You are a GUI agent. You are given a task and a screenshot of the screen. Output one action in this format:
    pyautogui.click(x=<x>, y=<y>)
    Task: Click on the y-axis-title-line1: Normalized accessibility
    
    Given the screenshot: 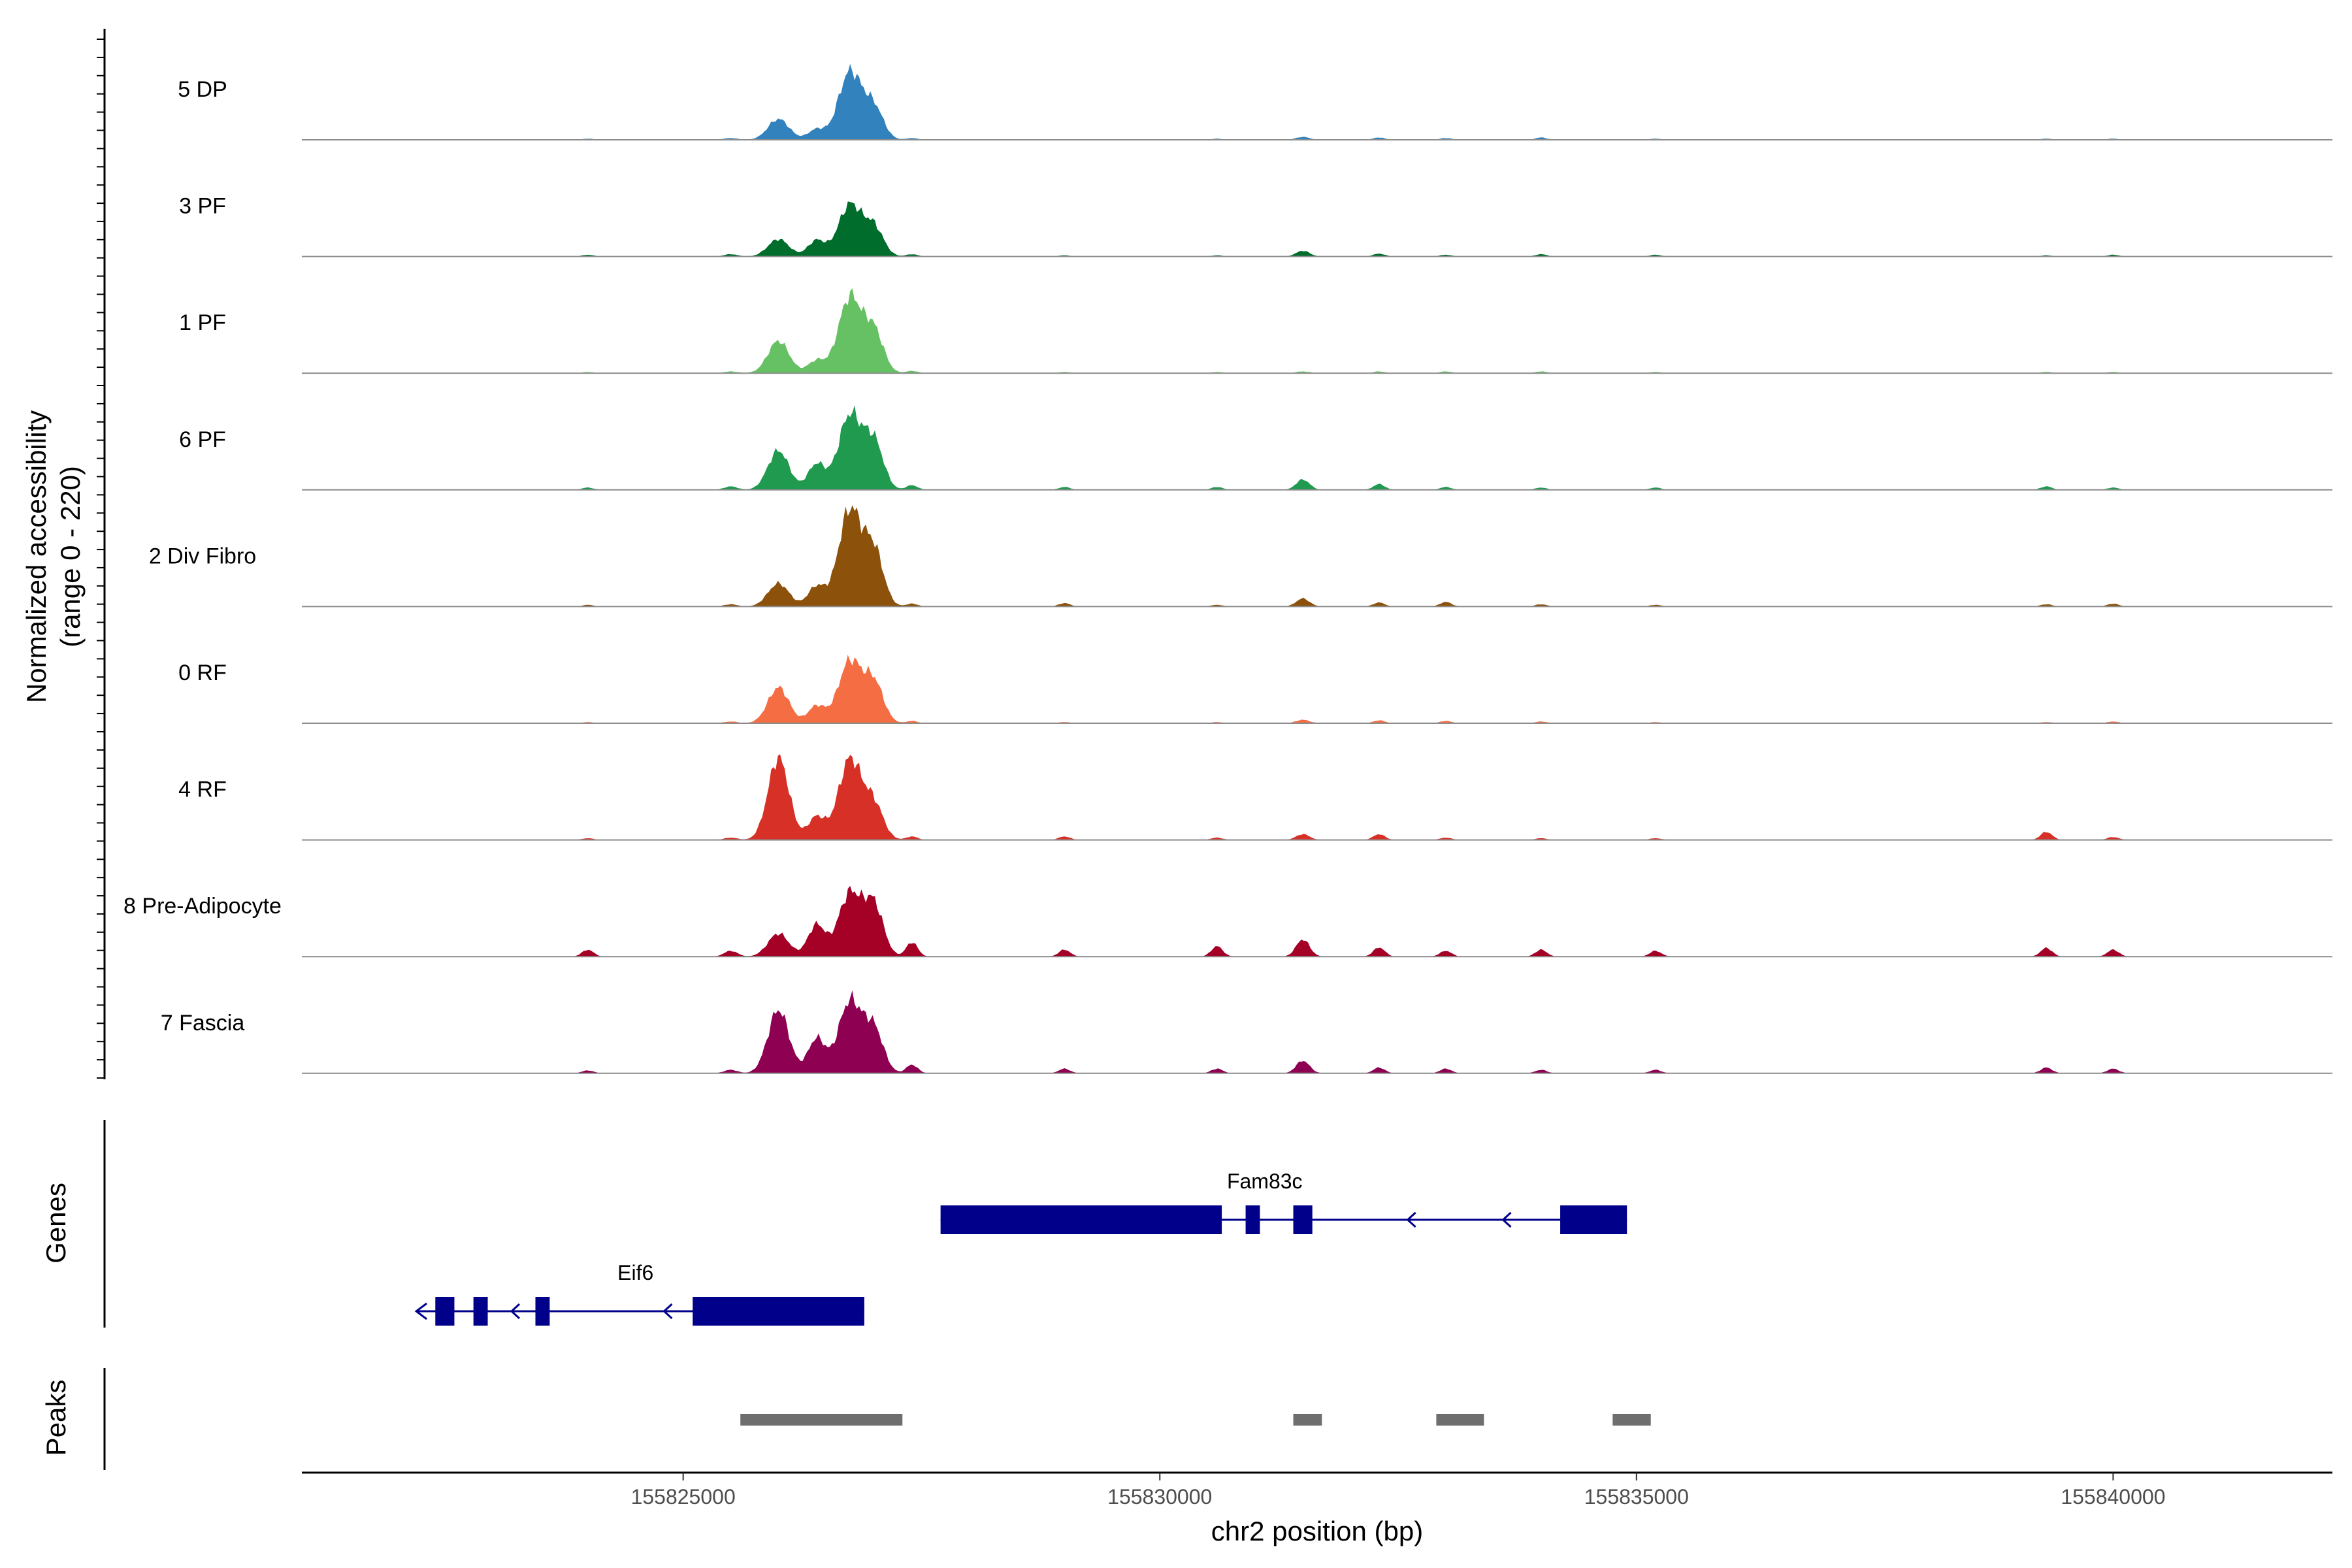 What is the action you would take?
    pyautogui.click(x=36, y=556)
    